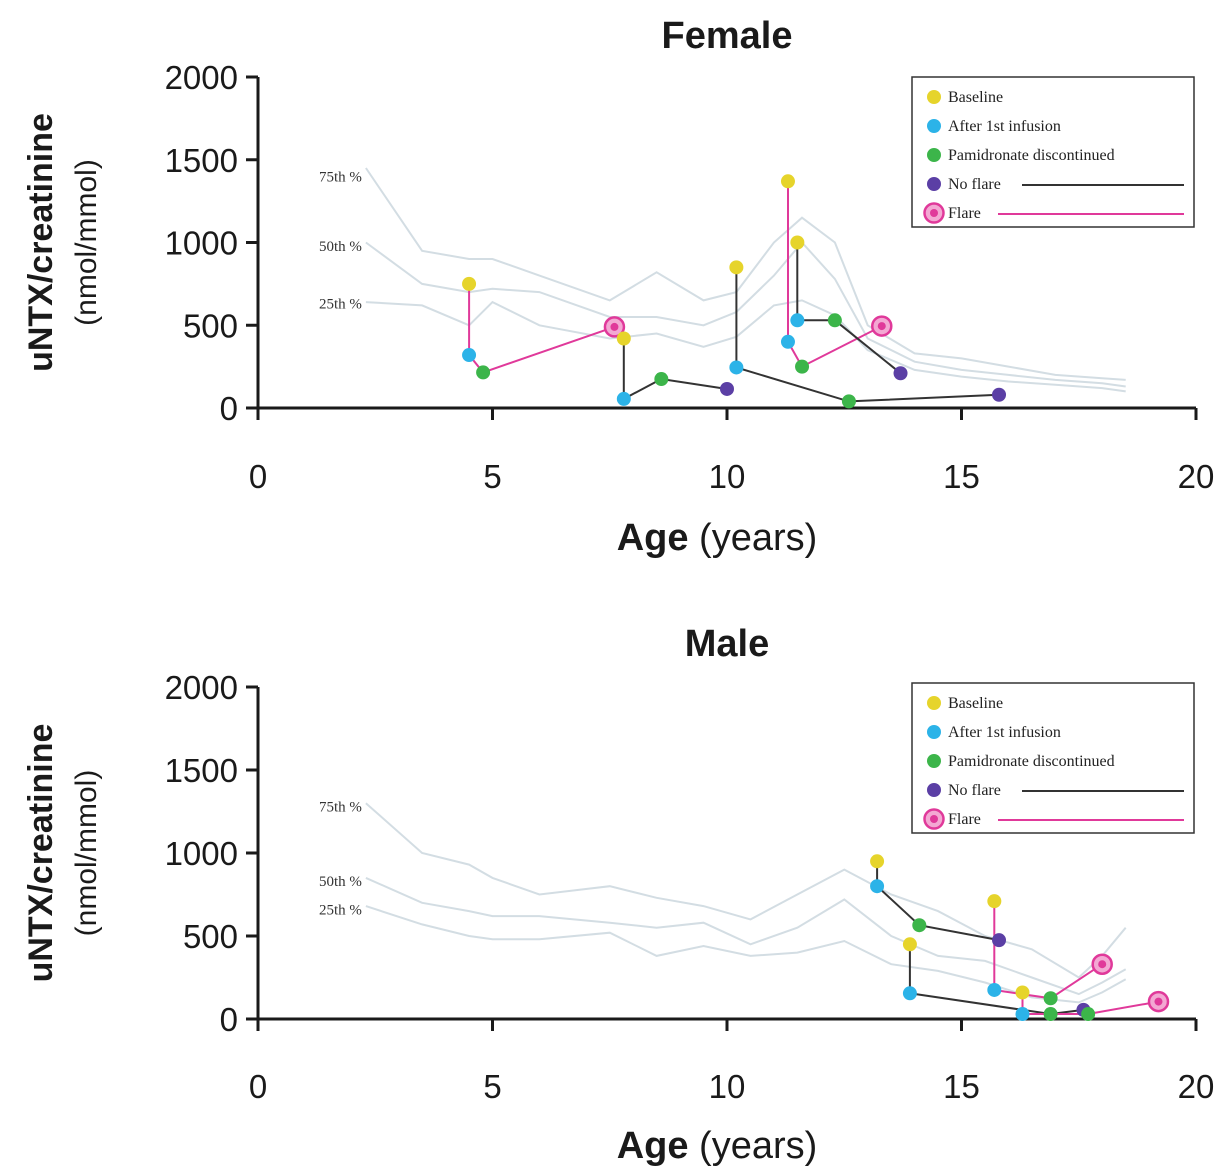 This screenshot has width=1226, height=1176. Describe the element at coordinates (934, 761) in the screenshot. I see `male-legend-marker-discontinued` at that location.